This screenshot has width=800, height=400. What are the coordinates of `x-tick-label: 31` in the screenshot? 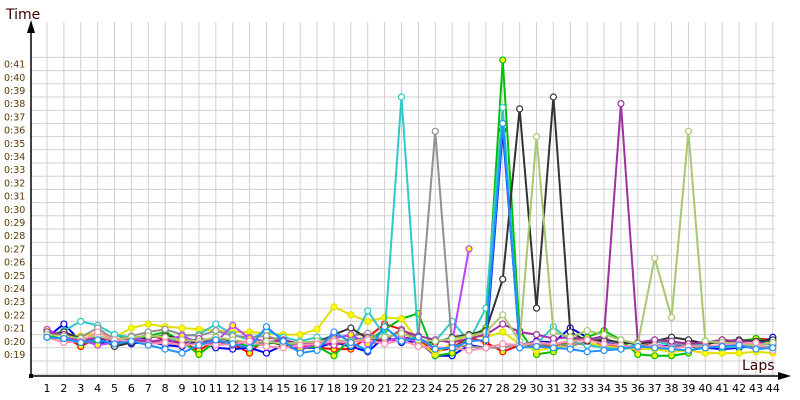 It's located at (553, 388).